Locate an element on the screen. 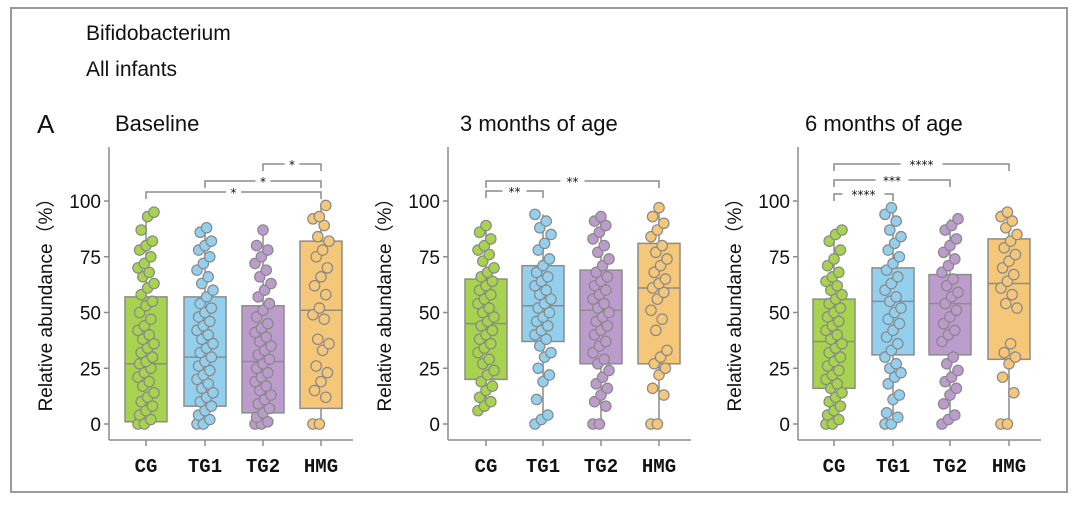 The height and width of the screenshot is (508, 1080). figure-subtitle: All infants is located at coordinates (132, 69).